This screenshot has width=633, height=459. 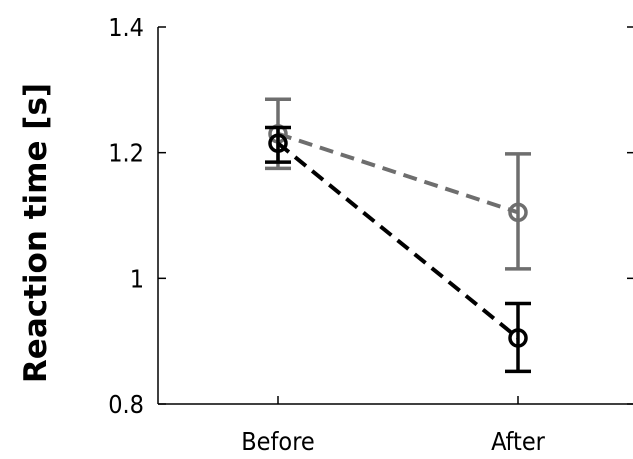 I want to click on y-tick-label: 1, so click(x=137, y=278).